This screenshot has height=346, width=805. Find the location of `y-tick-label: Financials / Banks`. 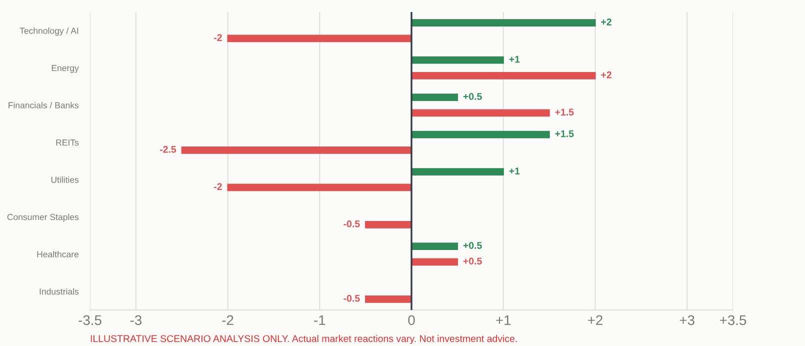

y-tick-label: Financials / Banks is located at coordinates (43, 105).